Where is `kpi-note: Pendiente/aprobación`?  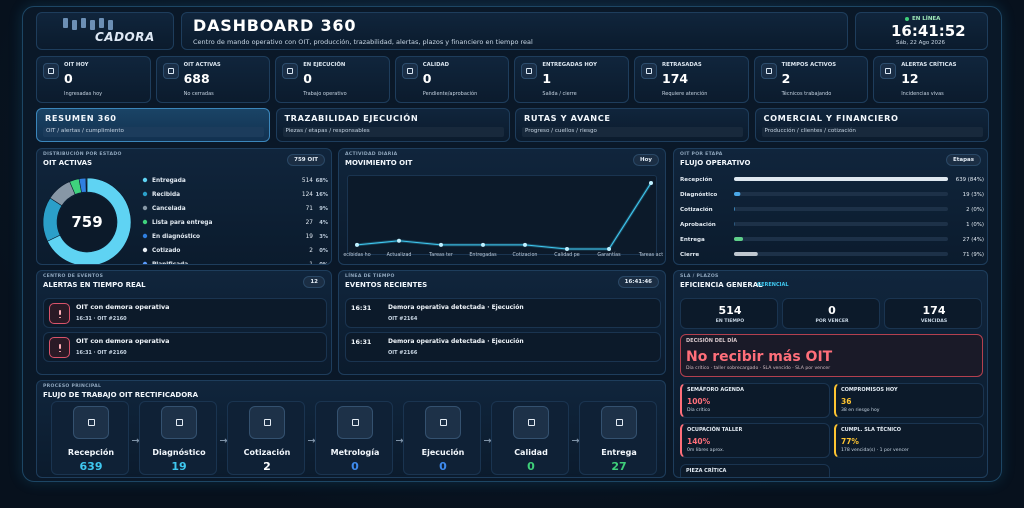
kpi-note: Pendiente/aprobación is located at coordinates (450, 94).